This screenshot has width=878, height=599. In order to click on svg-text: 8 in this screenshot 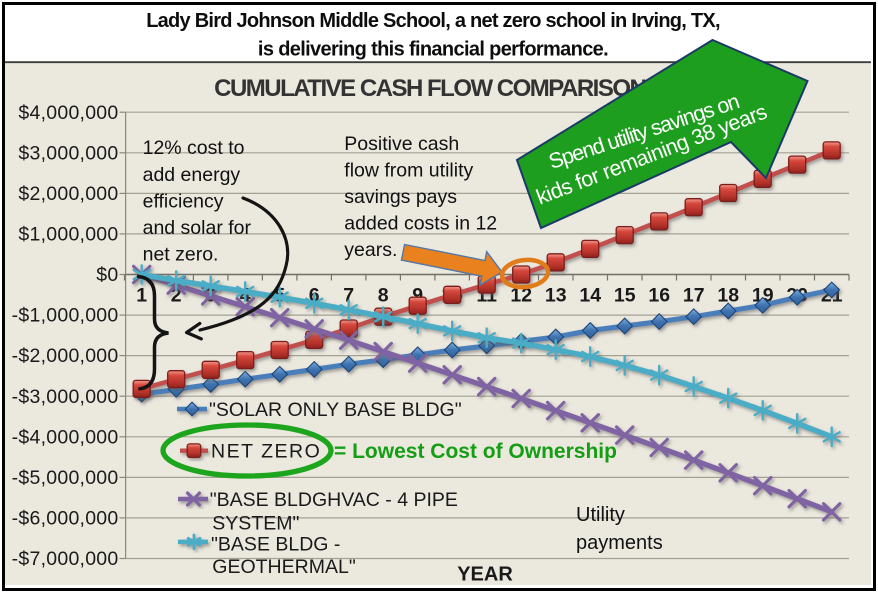, I will do `click(383, 296)`.